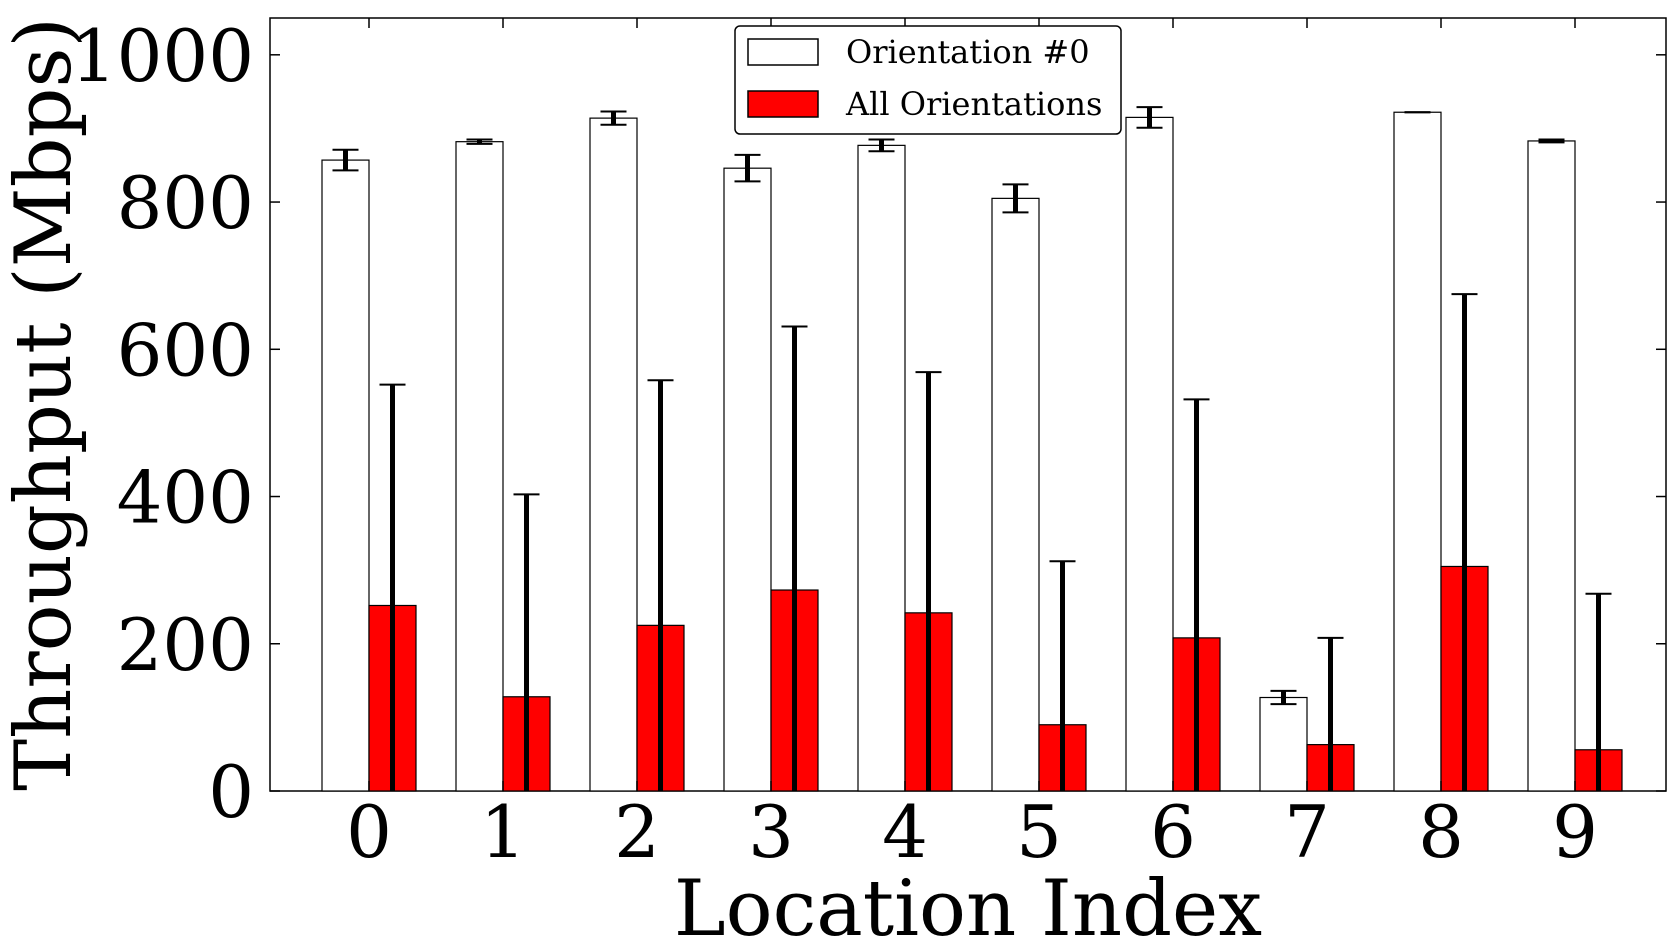 The width and height of the screenshot is (1680, 949). What do you see at coordinates (1039, 832) in the screenshot?
I see `x-tick-label-5: 5` at bounding box center [1039, 832].